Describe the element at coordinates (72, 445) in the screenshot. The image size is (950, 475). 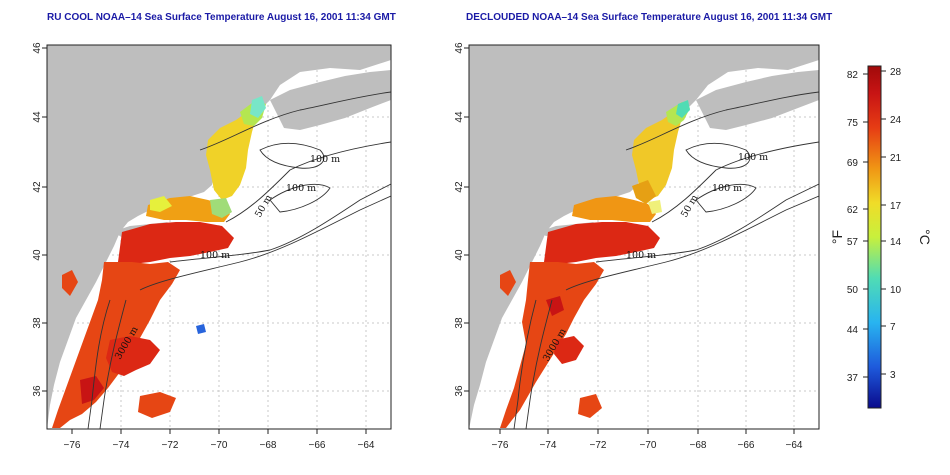
I see `left-x-tick: −76` at that location.